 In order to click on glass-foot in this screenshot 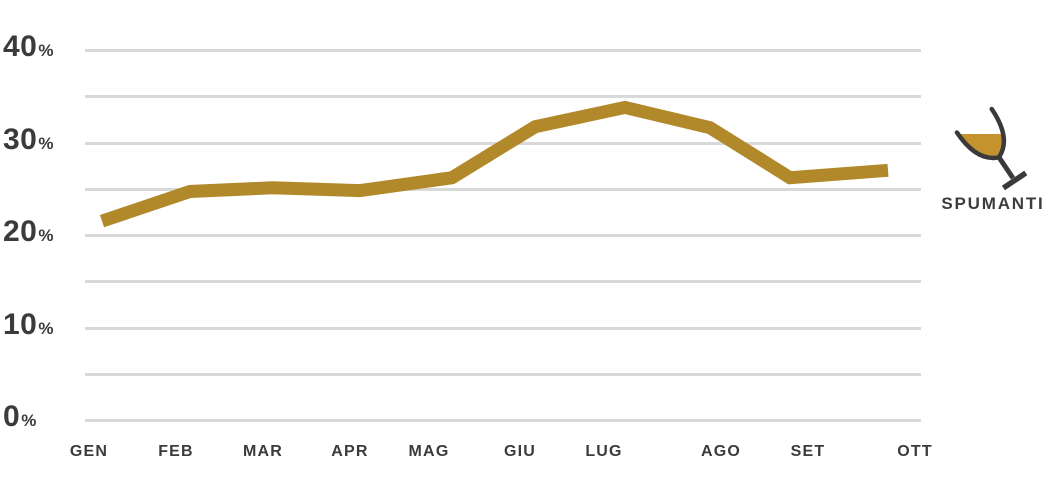, I will do `click(1014, 180)`.